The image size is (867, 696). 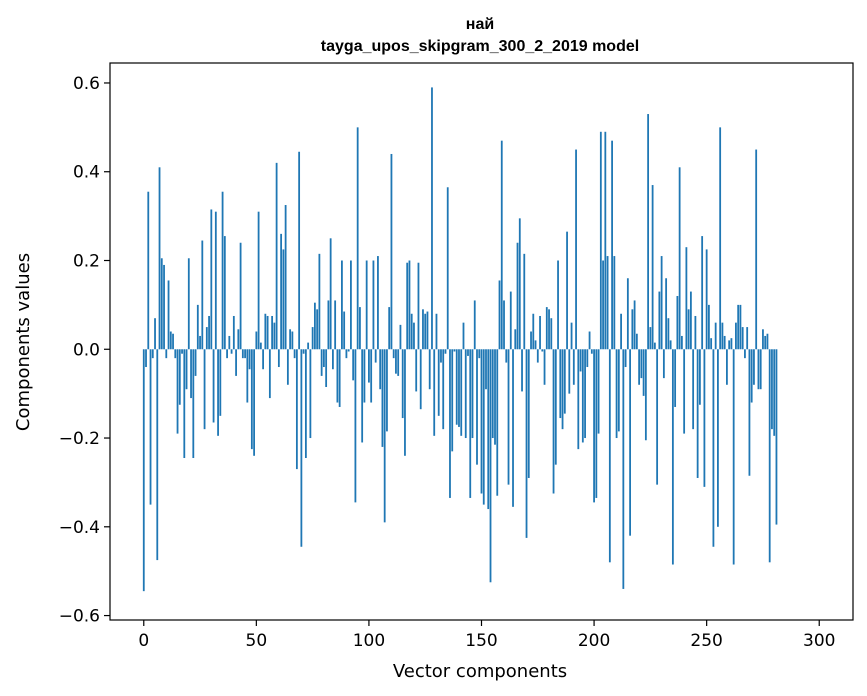 What do you see at coordinates (480, 46) in the screenshot?
I see `chart-title-line-2: tayga_upos_skipgram_300_2_2019 model` at bounding box center [480, 46].